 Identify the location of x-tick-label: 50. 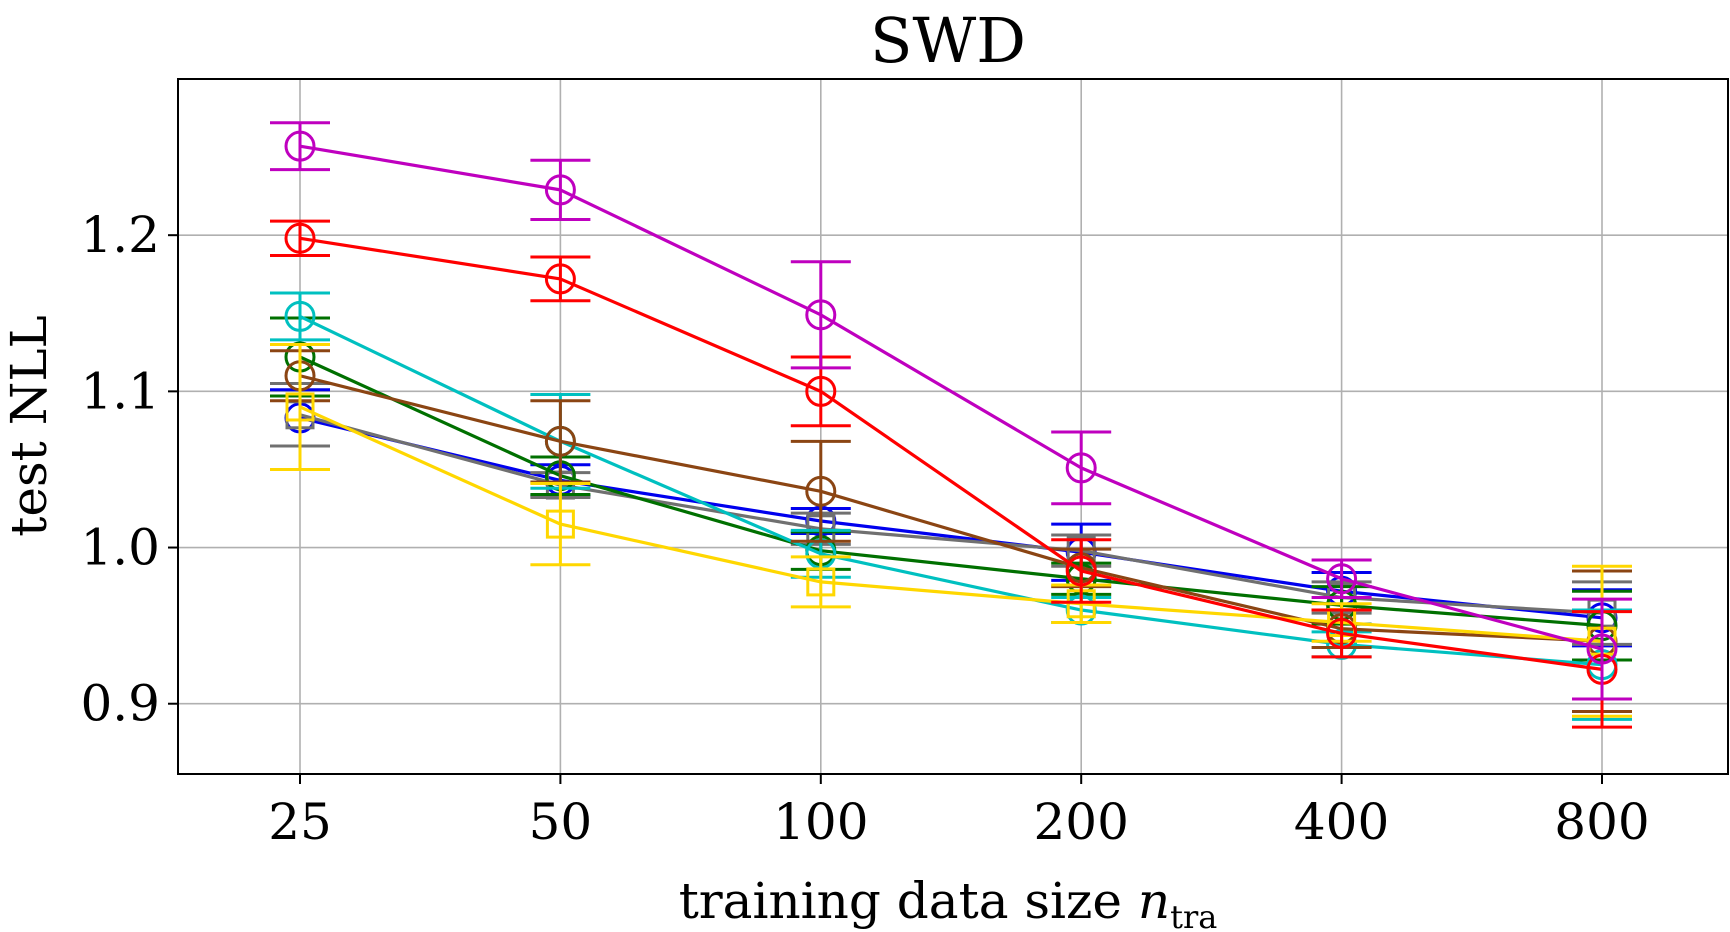
(561, 822).